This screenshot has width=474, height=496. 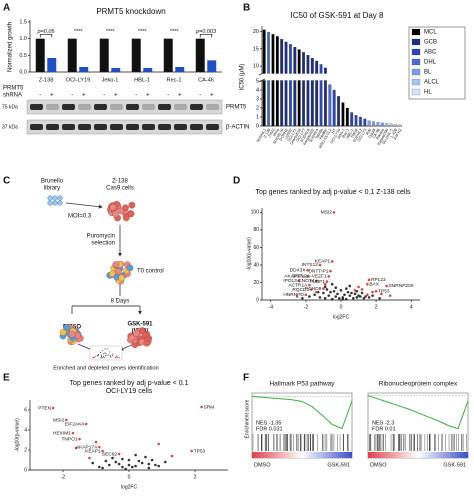 What do you see at coordinates (140, 325) in the screenshot?
I see `diagram-text: GSK-591` at bounding box center [140, 325].